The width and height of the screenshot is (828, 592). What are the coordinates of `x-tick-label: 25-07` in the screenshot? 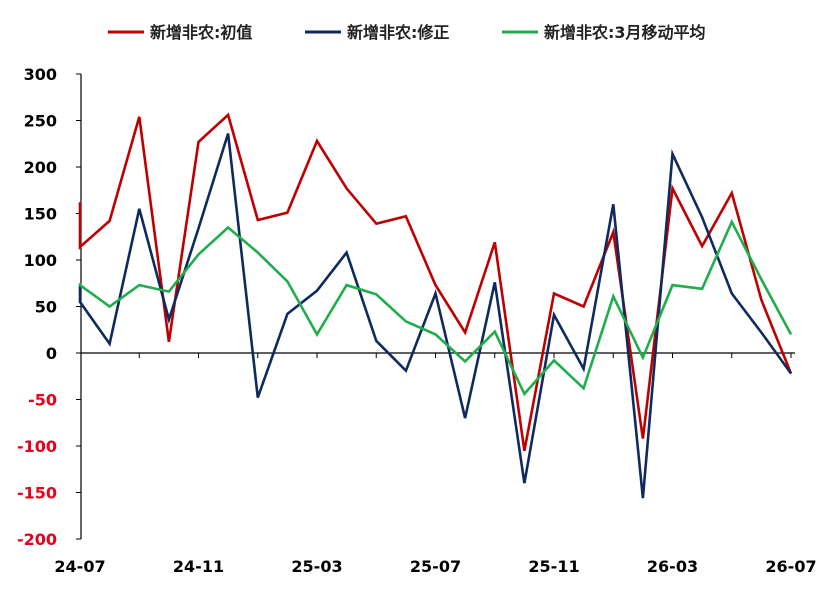 It's located at (435, 566).